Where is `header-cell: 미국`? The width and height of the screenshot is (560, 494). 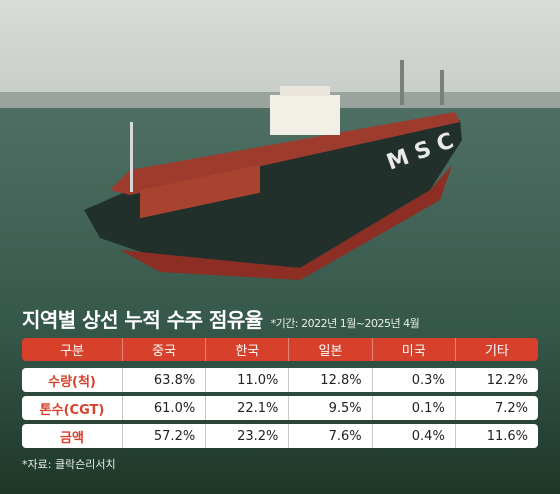
header-cell: 미국 is located at coordinates (413, 349).